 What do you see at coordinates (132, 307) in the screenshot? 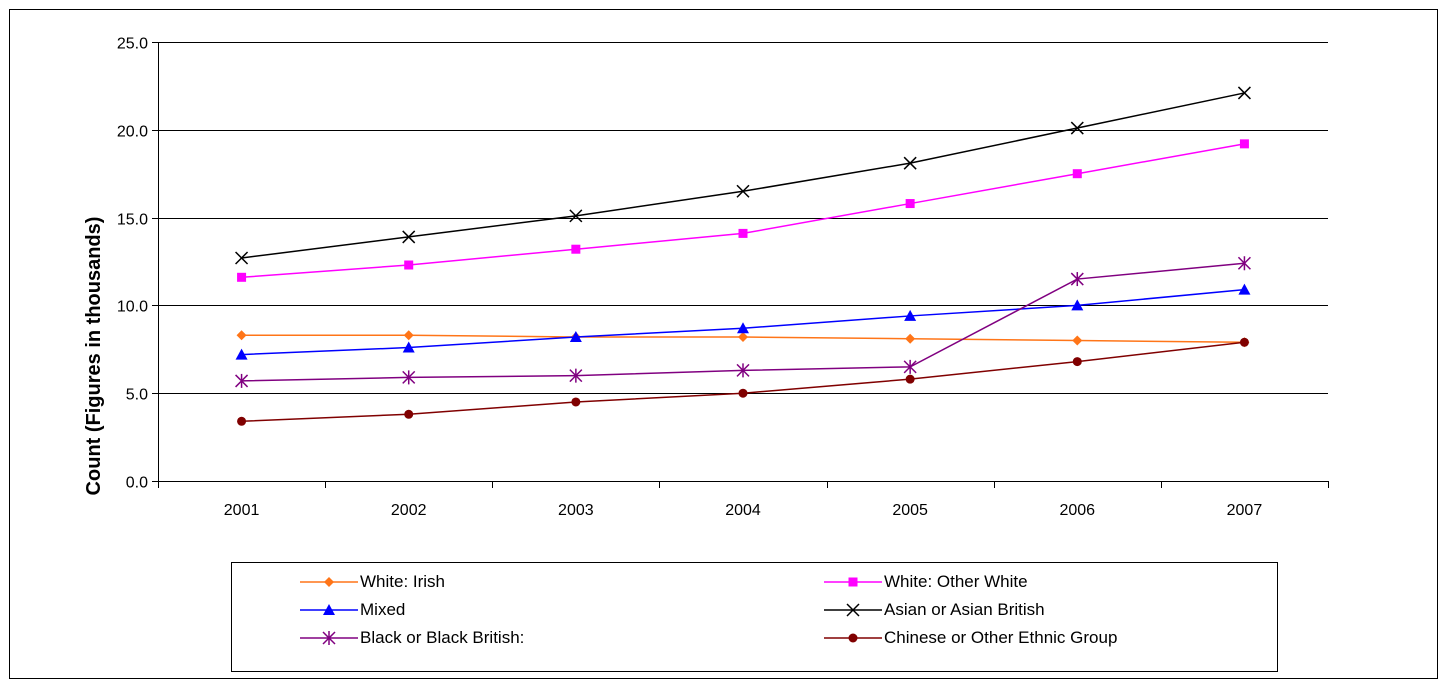
I see `y-tick-label: 10.0` at bounding box center [132, 307].